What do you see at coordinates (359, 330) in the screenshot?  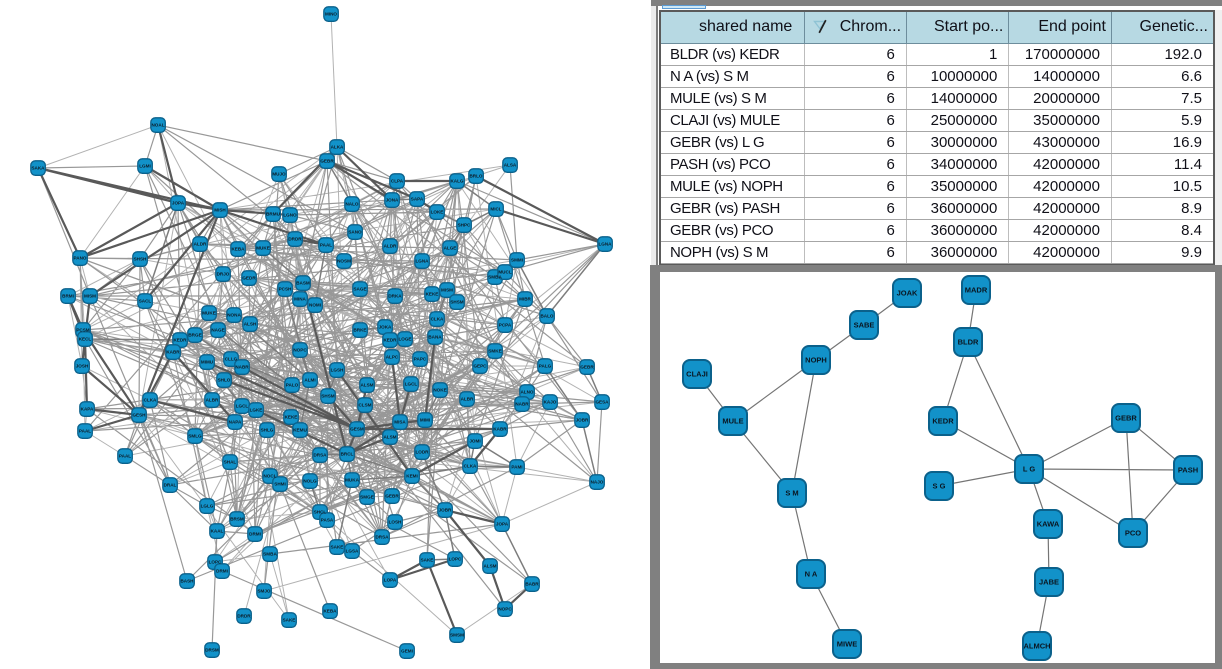 I see `svg-text: BRKE` at bounding box center [359, 330].